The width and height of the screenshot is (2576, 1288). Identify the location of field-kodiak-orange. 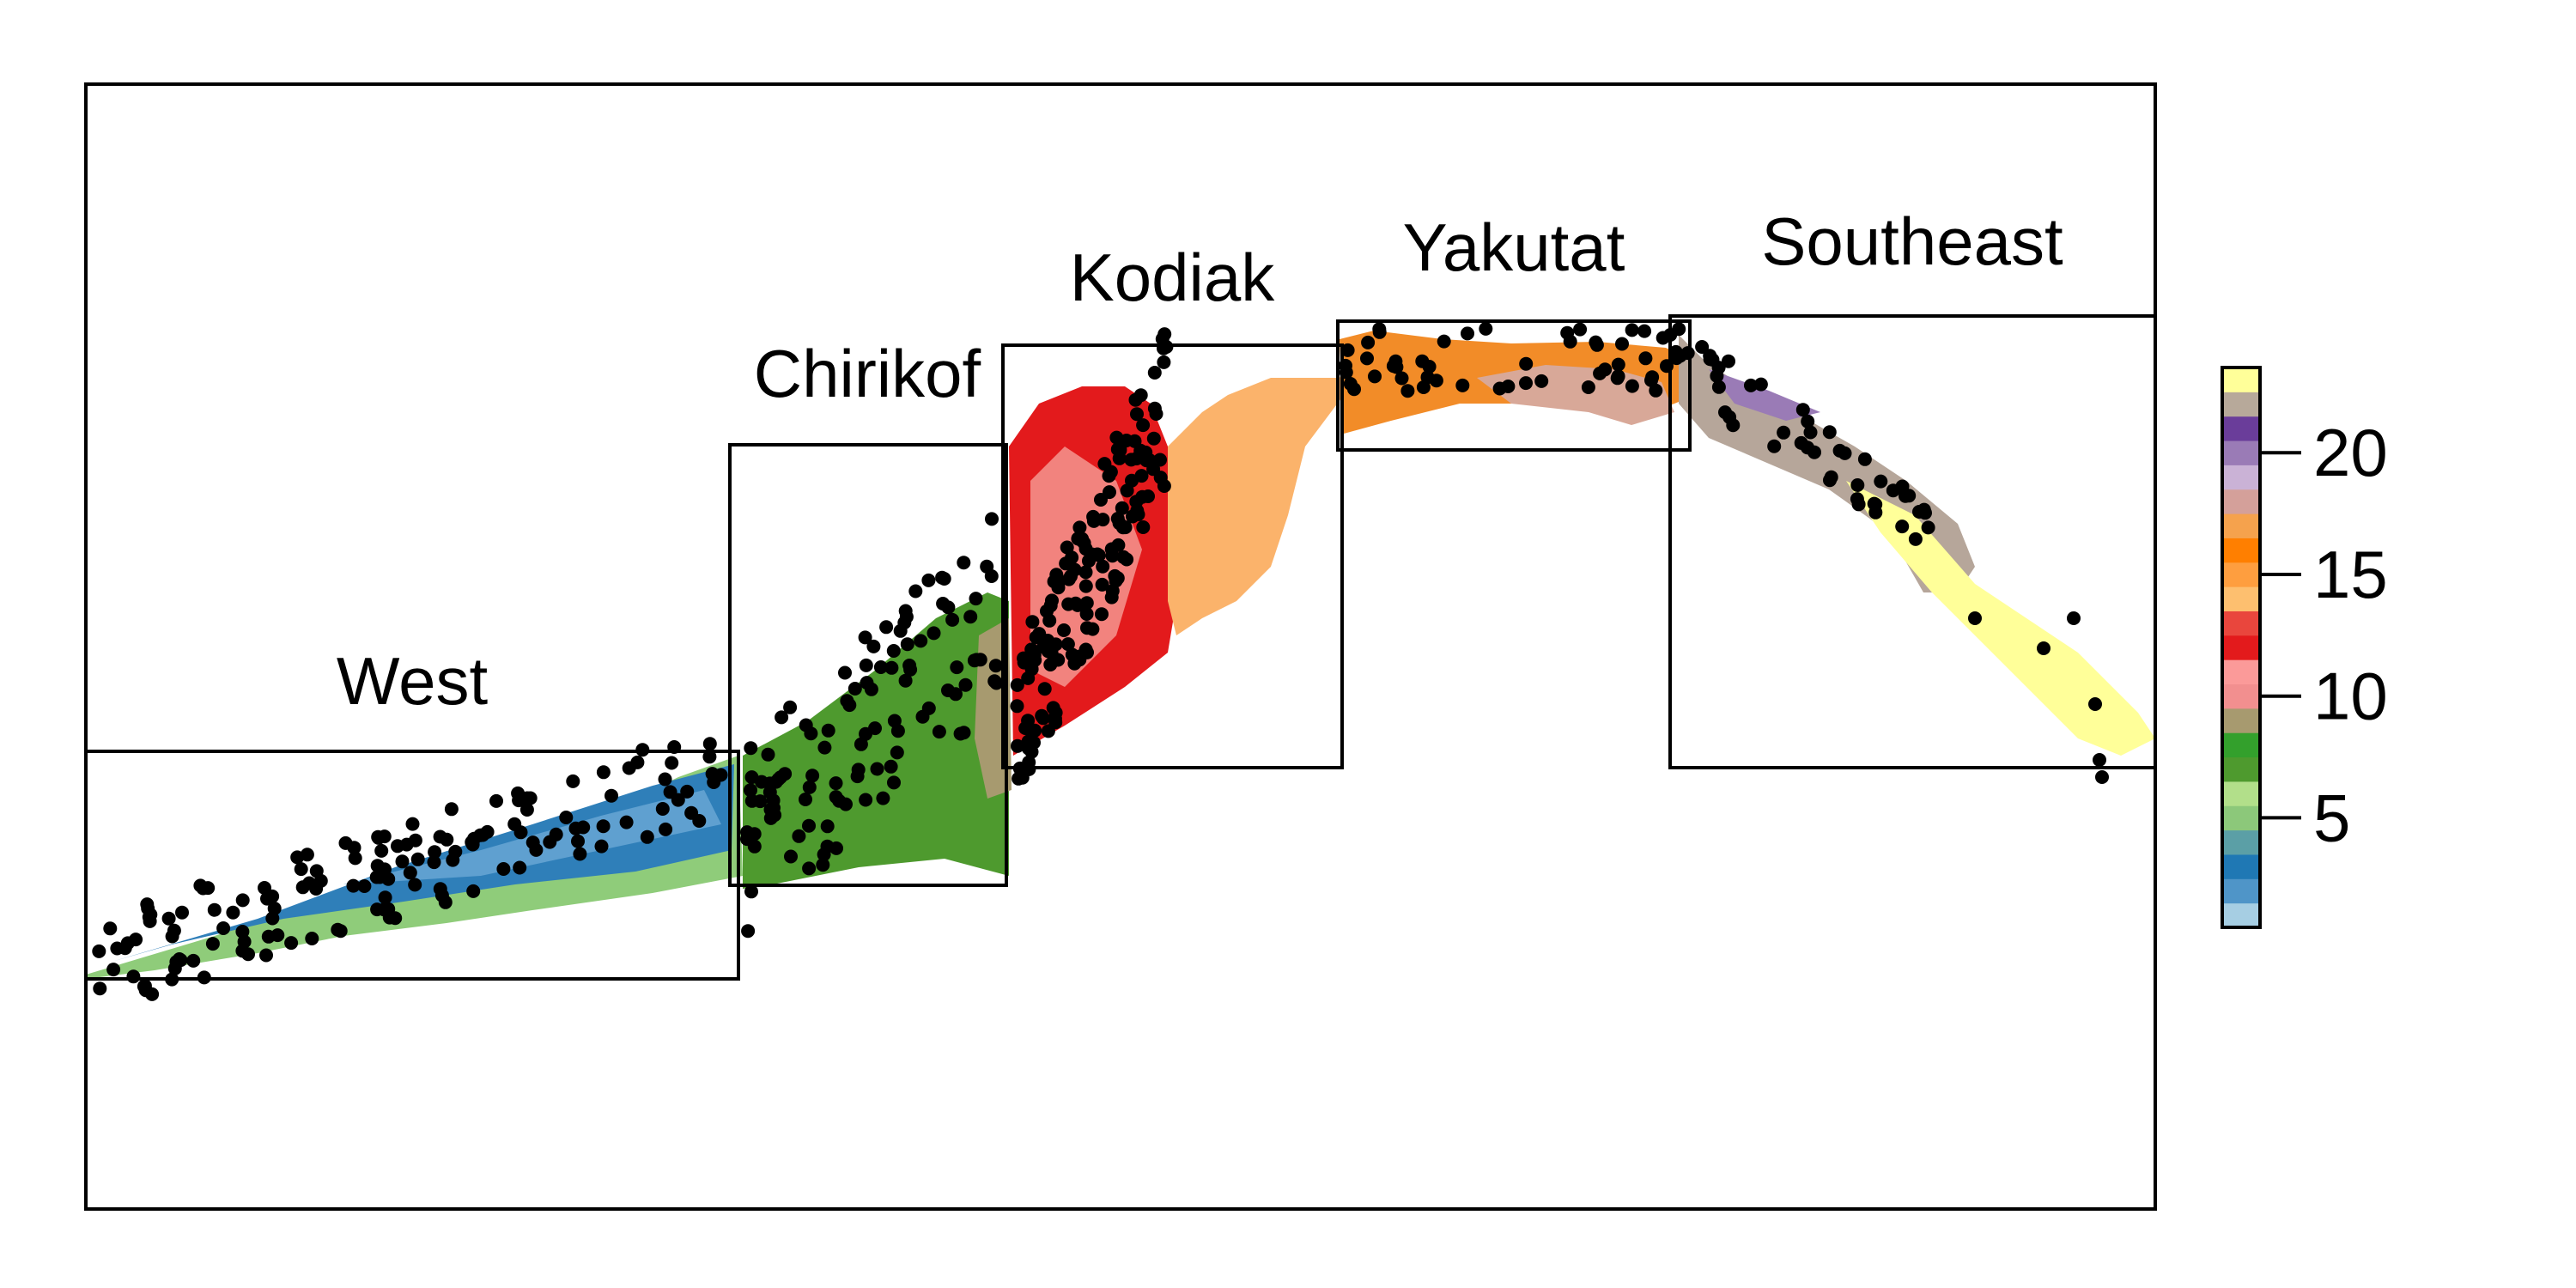
(1262, 498).